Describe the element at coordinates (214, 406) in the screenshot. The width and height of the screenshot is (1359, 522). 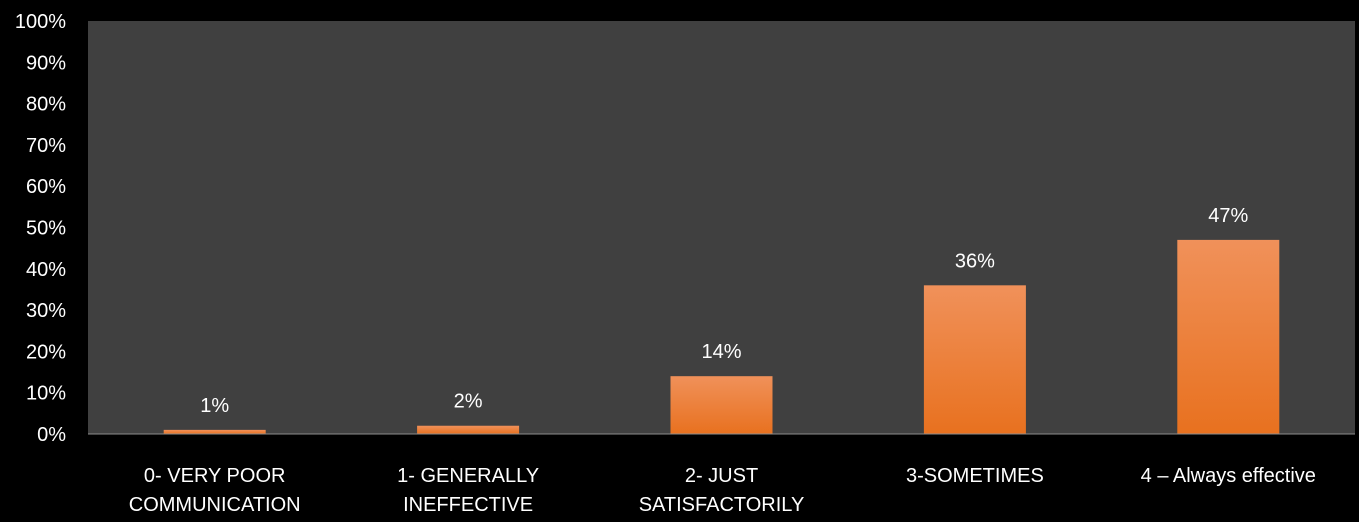
I see `data-label: 1%` at that location.